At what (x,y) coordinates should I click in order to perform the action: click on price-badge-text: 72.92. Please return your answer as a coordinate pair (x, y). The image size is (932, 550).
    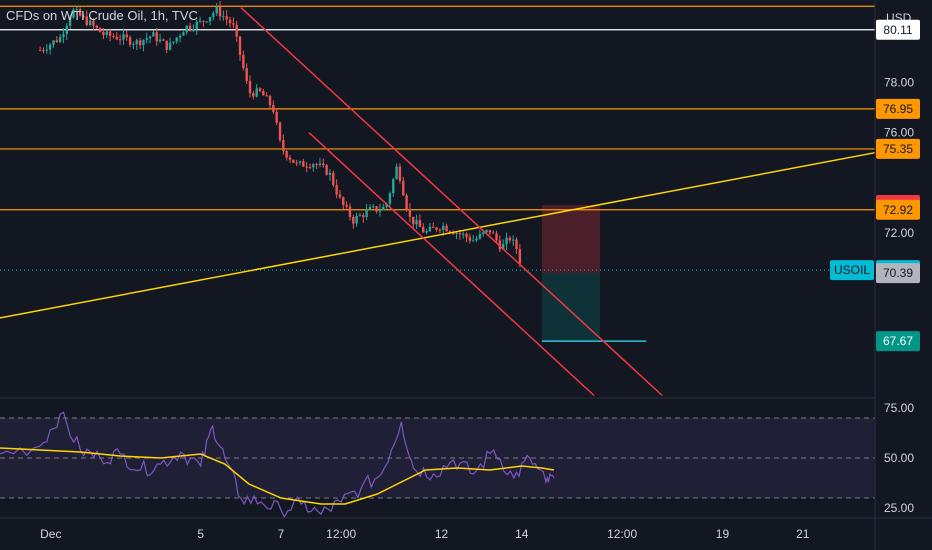
    Looking at the image, I should click on (898, 210).